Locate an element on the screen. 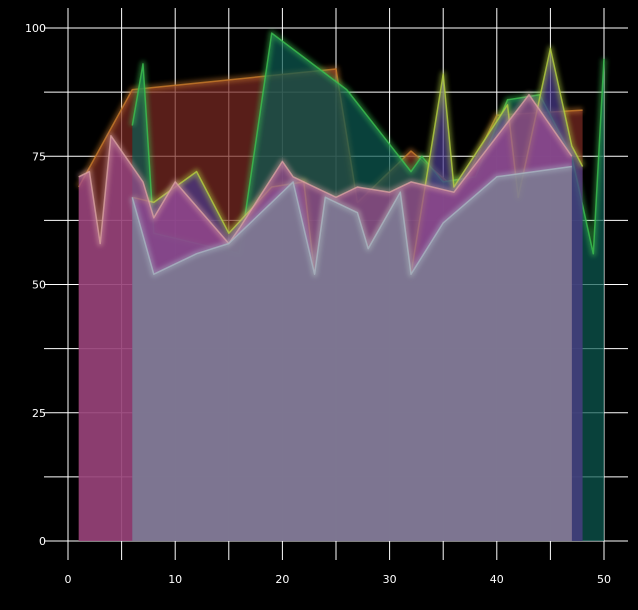  y-tick-label: 100 is located at coordinates (35, 28).